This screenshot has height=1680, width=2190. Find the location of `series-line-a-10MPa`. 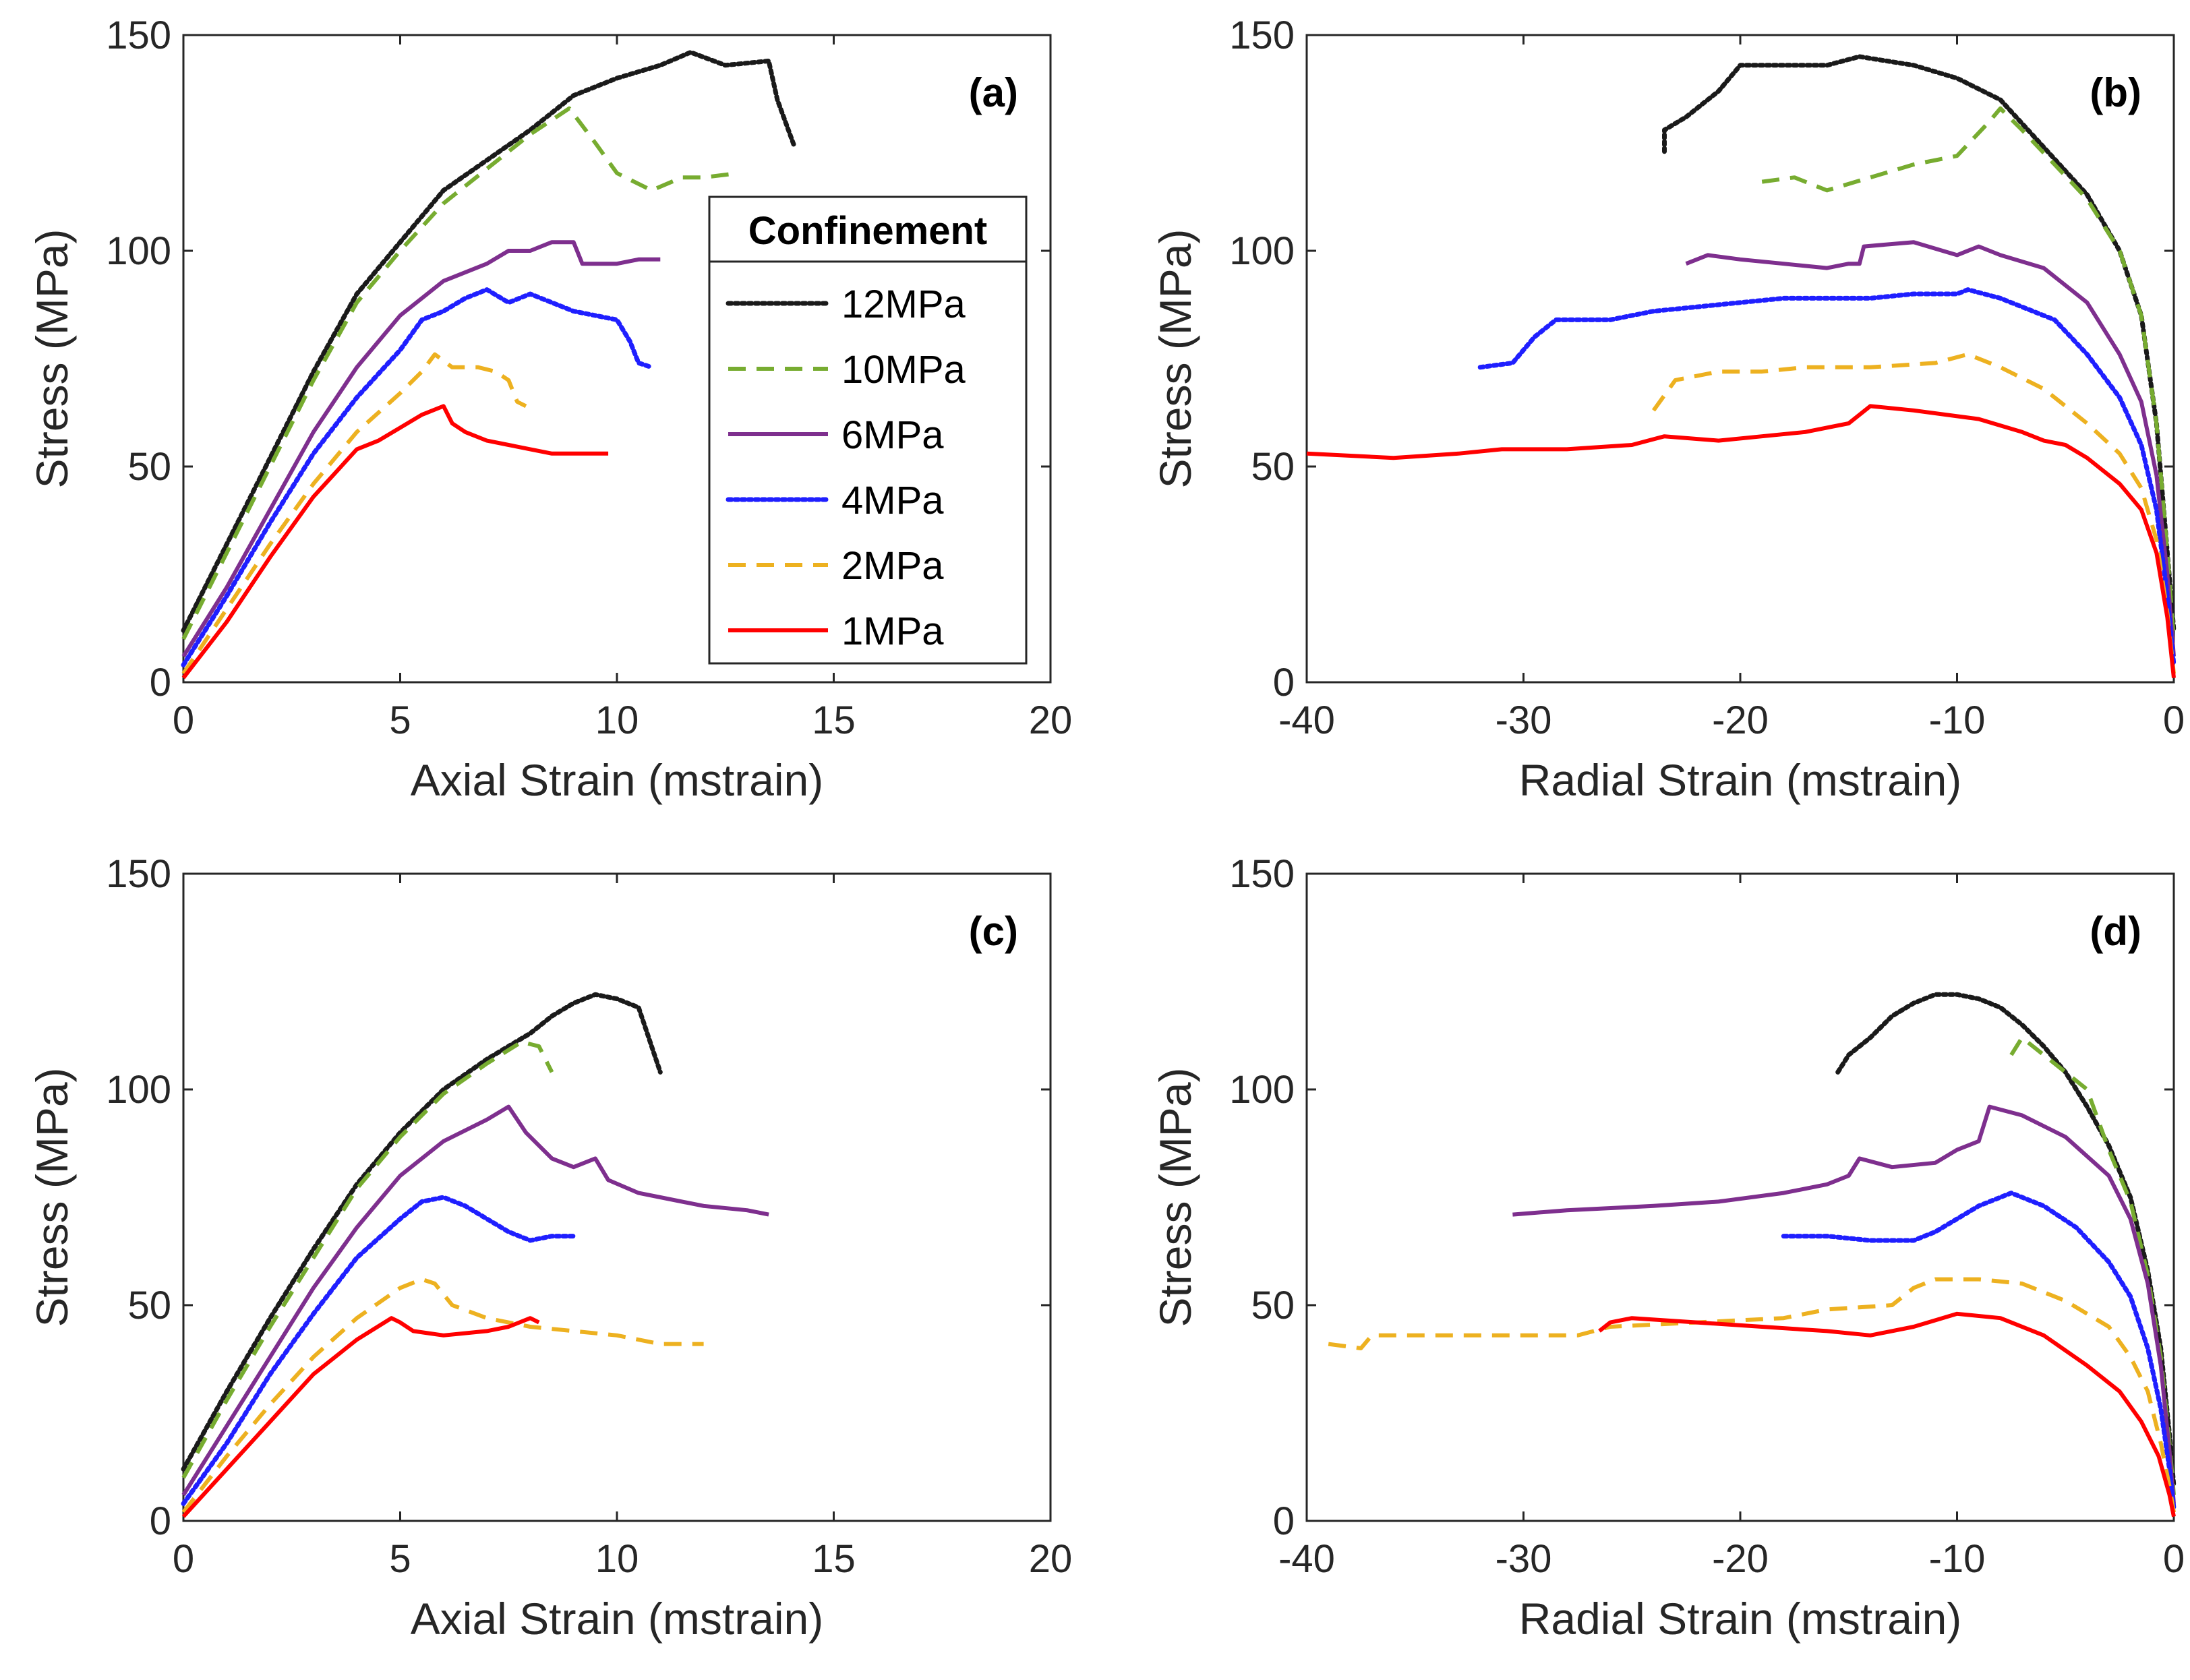

series-line-a-10MPa is located at coordinates (460, 373).